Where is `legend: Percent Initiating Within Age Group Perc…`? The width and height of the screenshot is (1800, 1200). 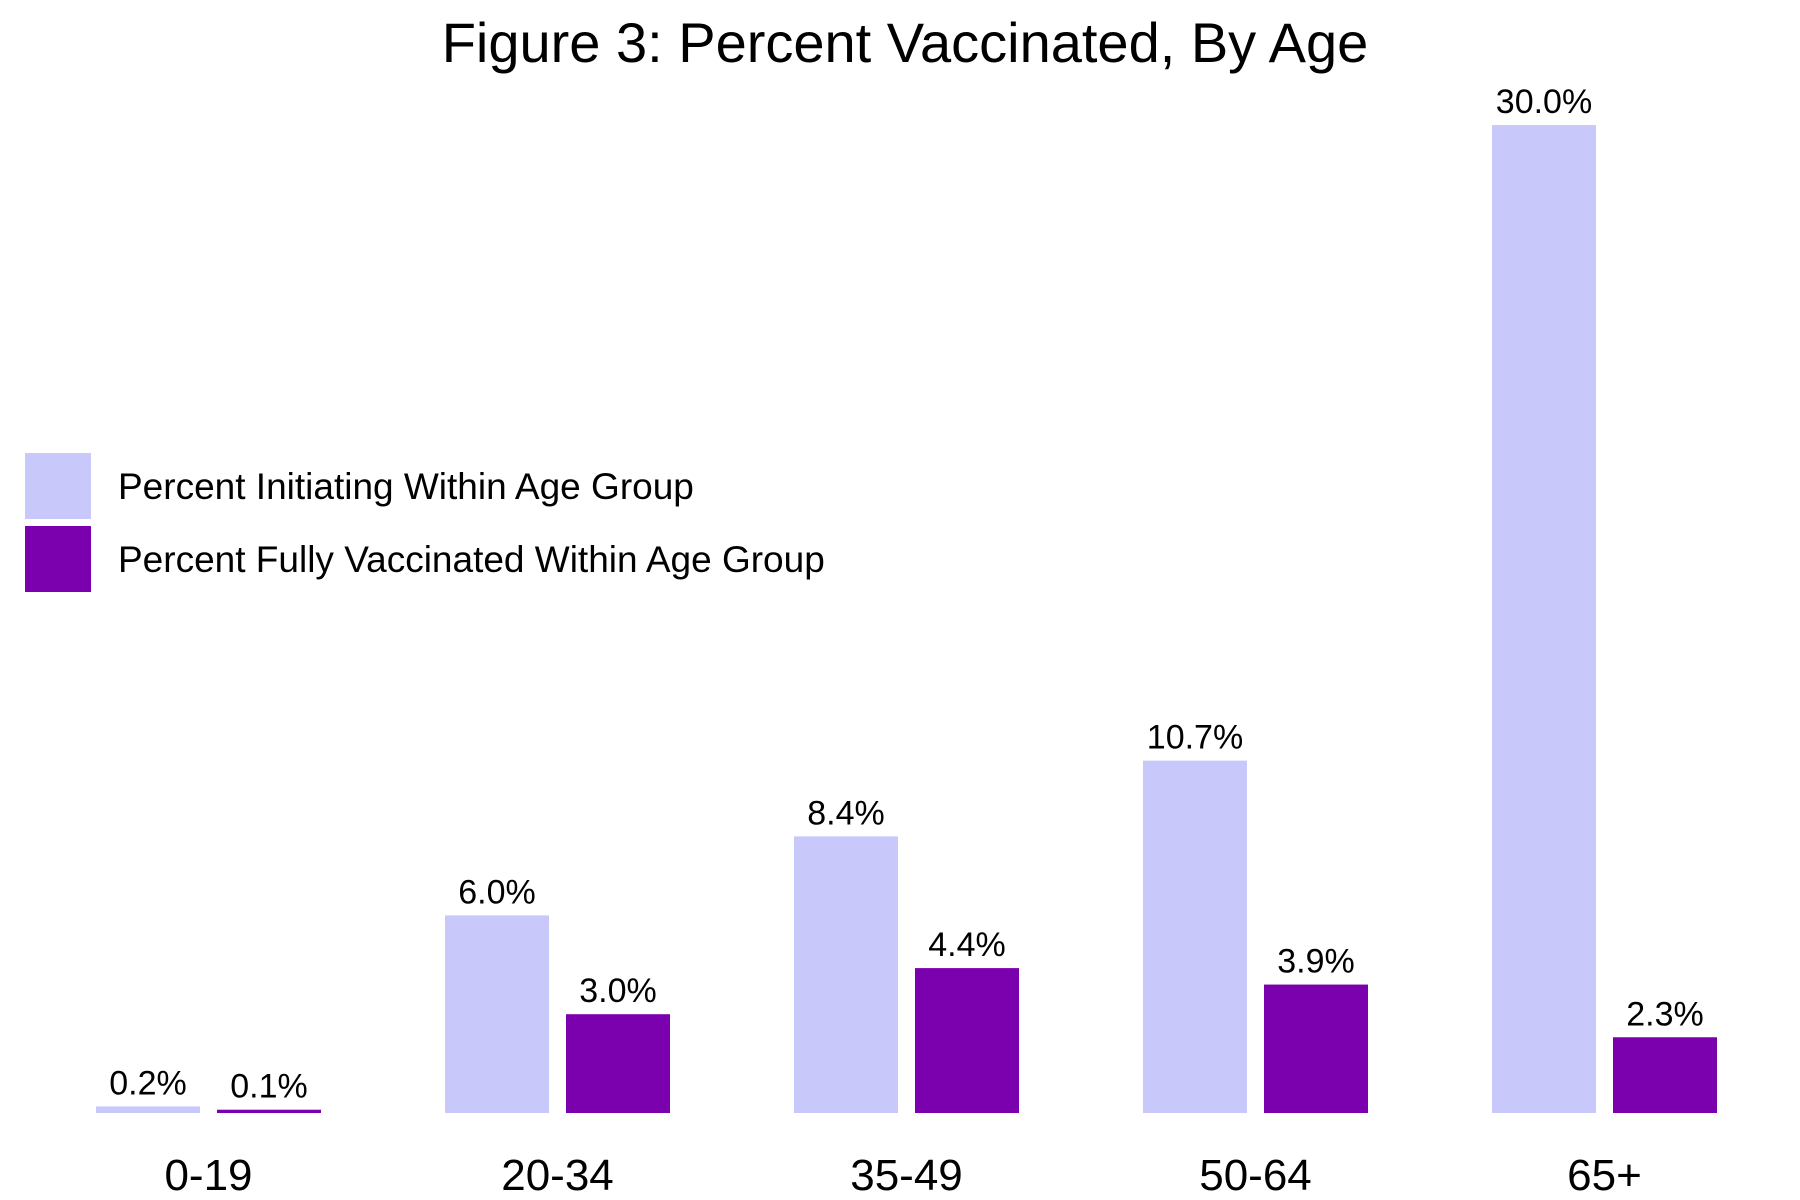
legend: Percent Initiating Within Age Group Perc… is located at coordinates (425, 522).